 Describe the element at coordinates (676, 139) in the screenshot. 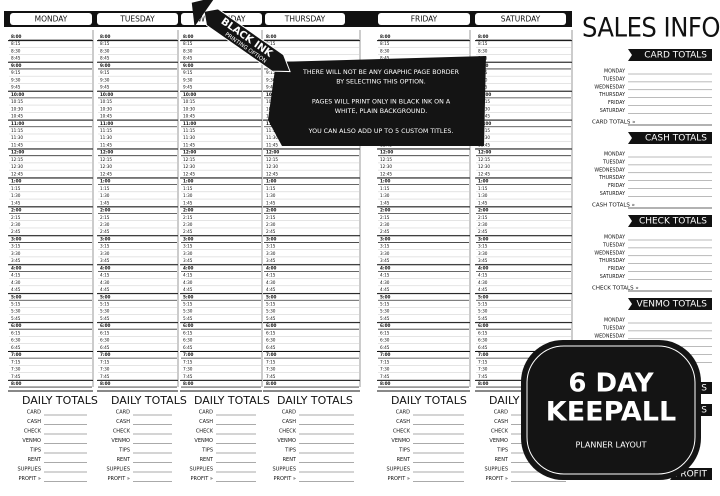

I see `section-title: CASH TOTALS` at that location.